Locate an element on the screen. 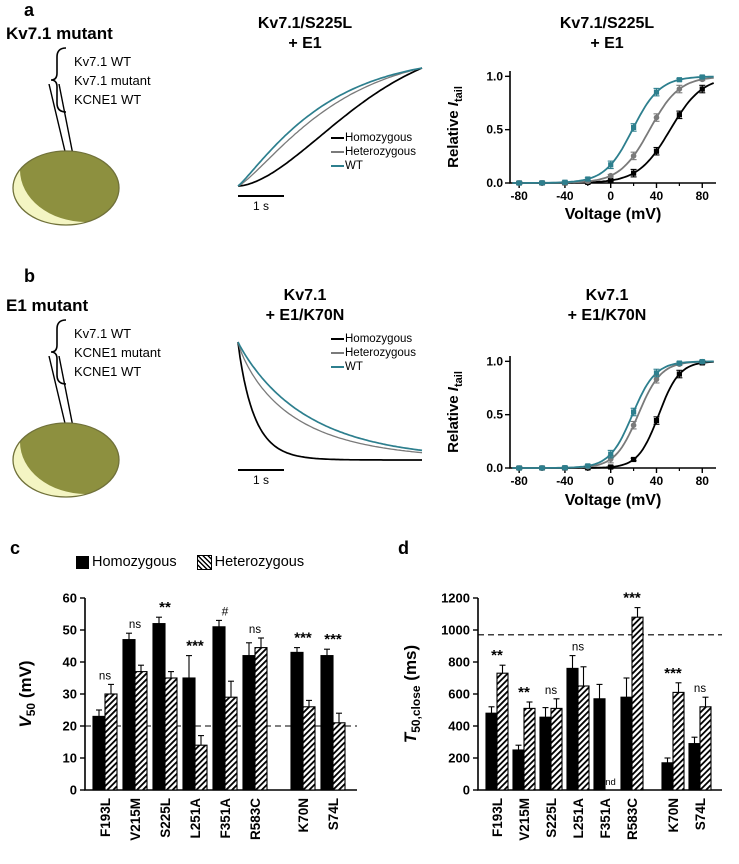 The height and width of the screenshot is (864, 739). trace-plot-a: 1 s is located at coordinates (330, 140).